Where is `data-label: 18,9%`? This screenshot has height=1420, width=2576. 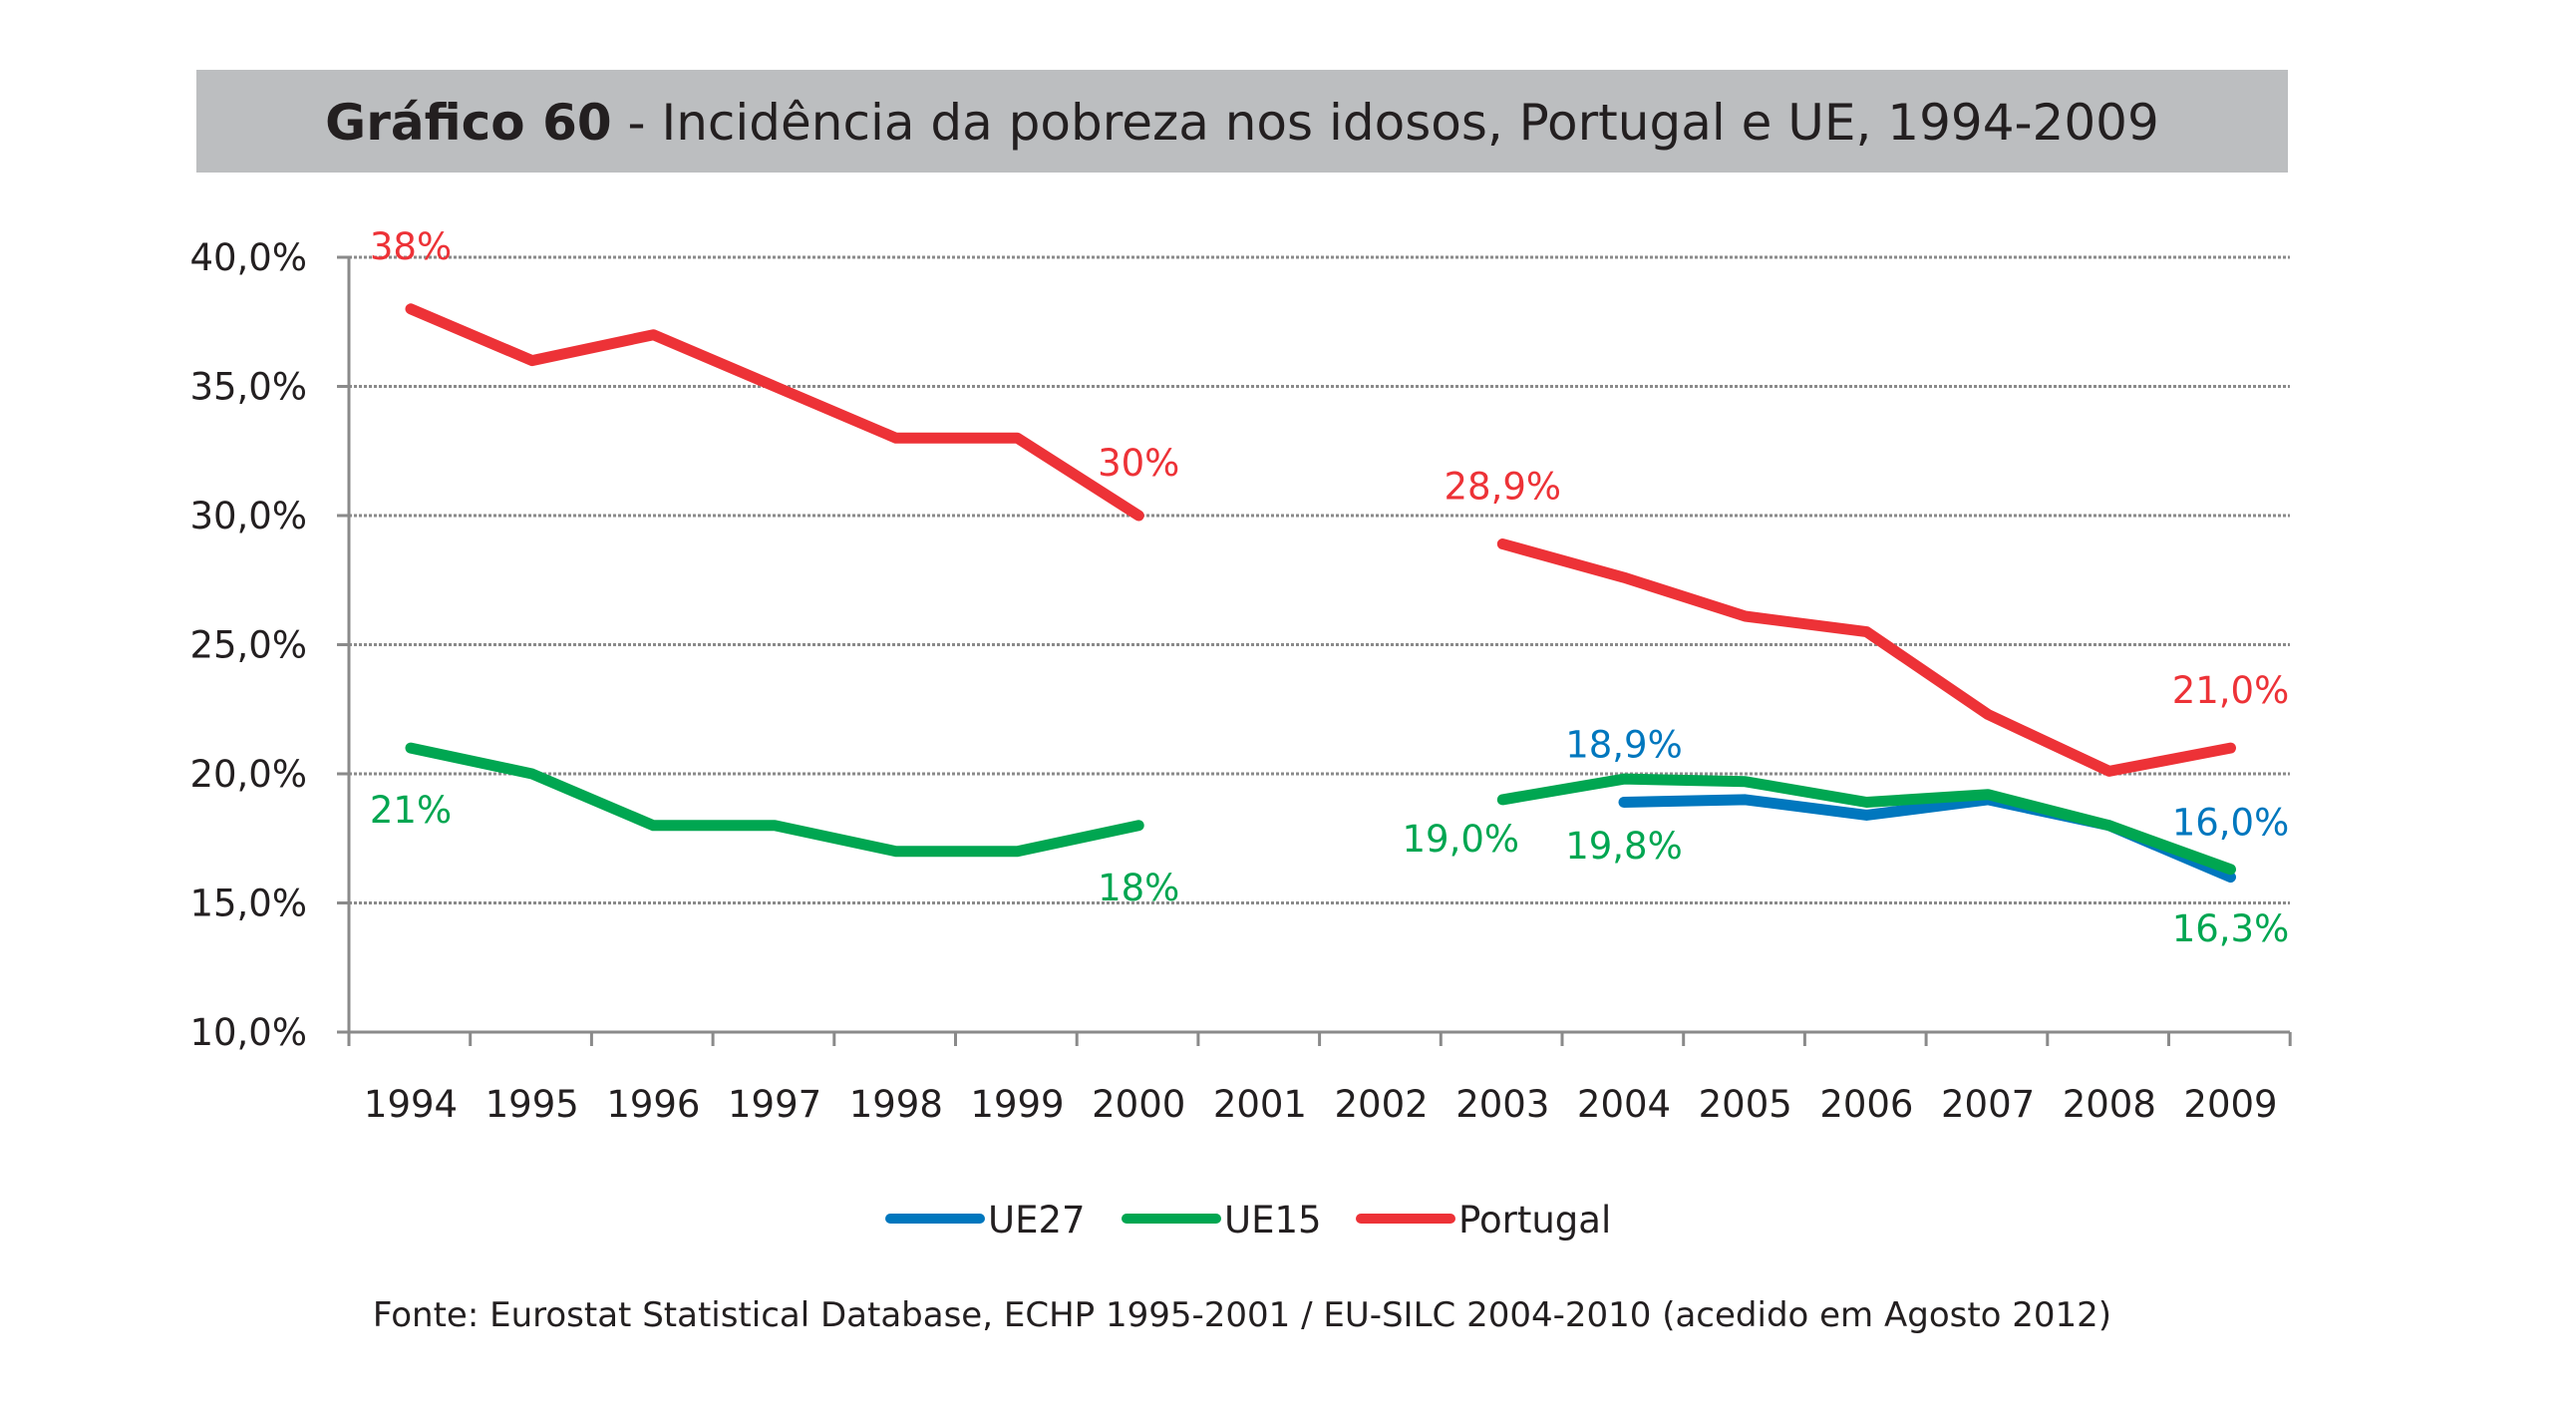
data-label: 18,9% is located at coordinates (1624, 745).